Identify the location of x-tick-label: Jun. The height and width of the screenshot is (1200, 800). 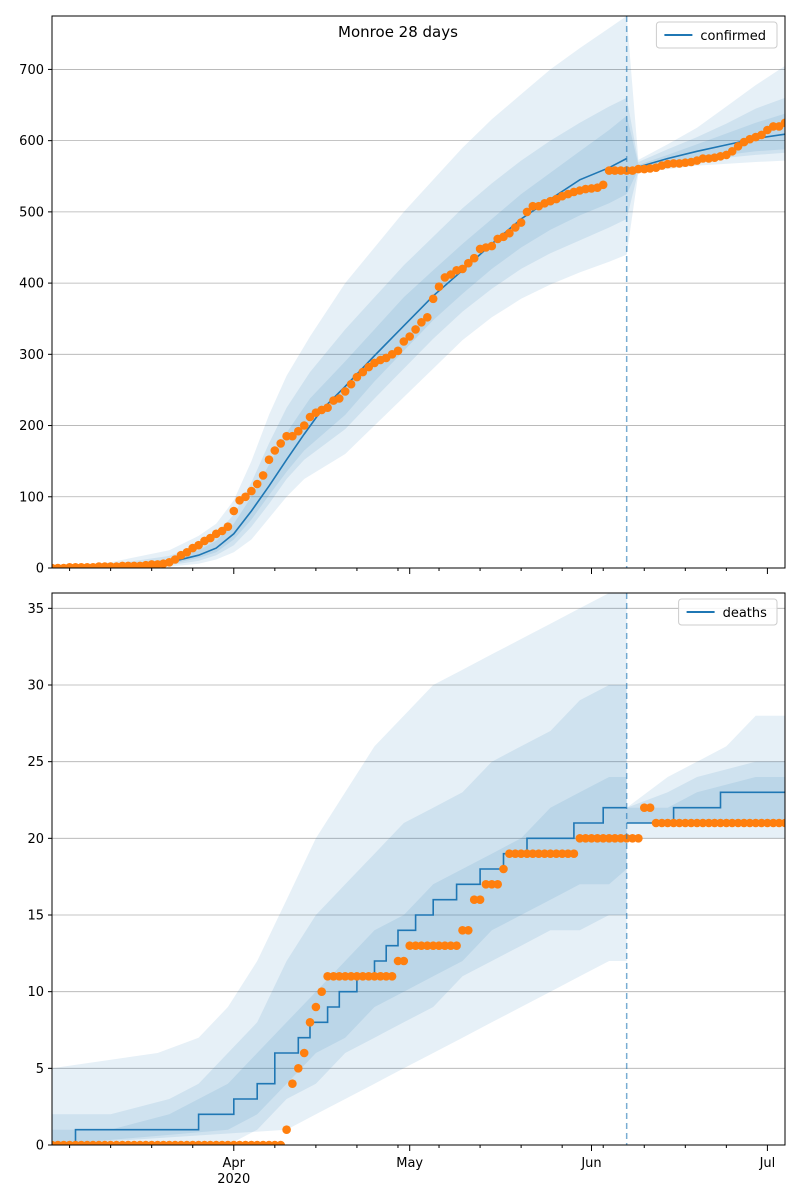
(590, 1163).